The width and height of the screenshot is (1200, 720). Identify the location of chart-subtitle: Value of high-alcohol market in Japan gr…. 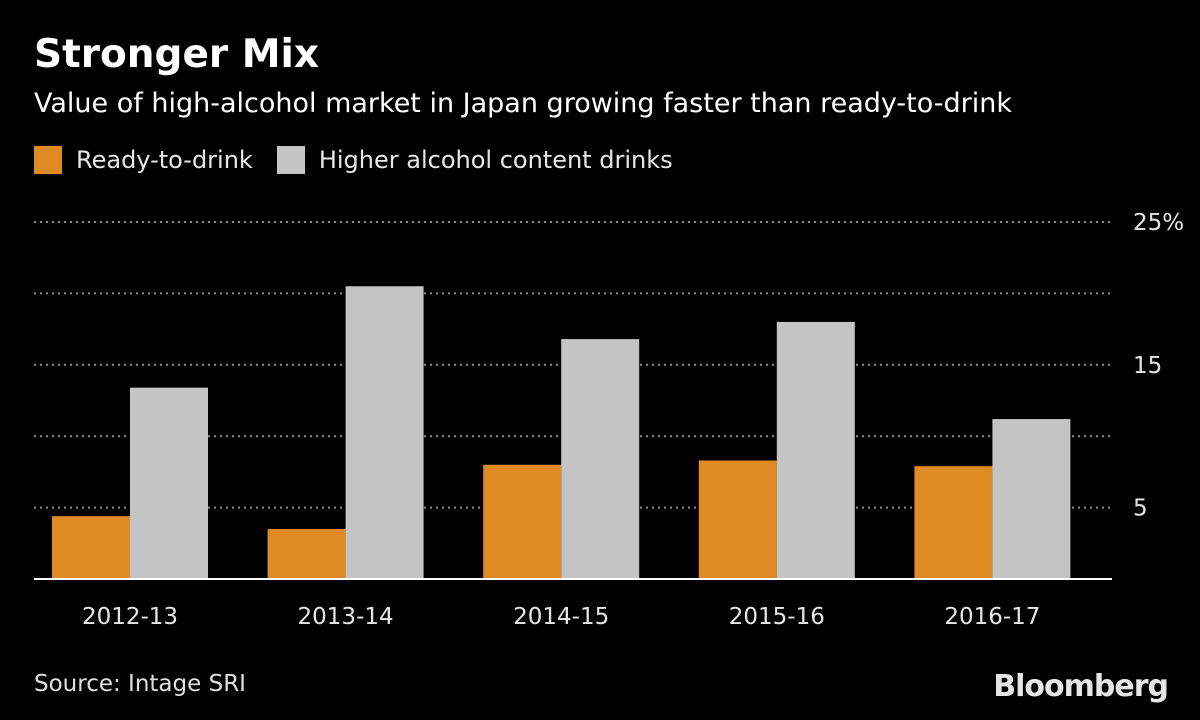
(523, 103).